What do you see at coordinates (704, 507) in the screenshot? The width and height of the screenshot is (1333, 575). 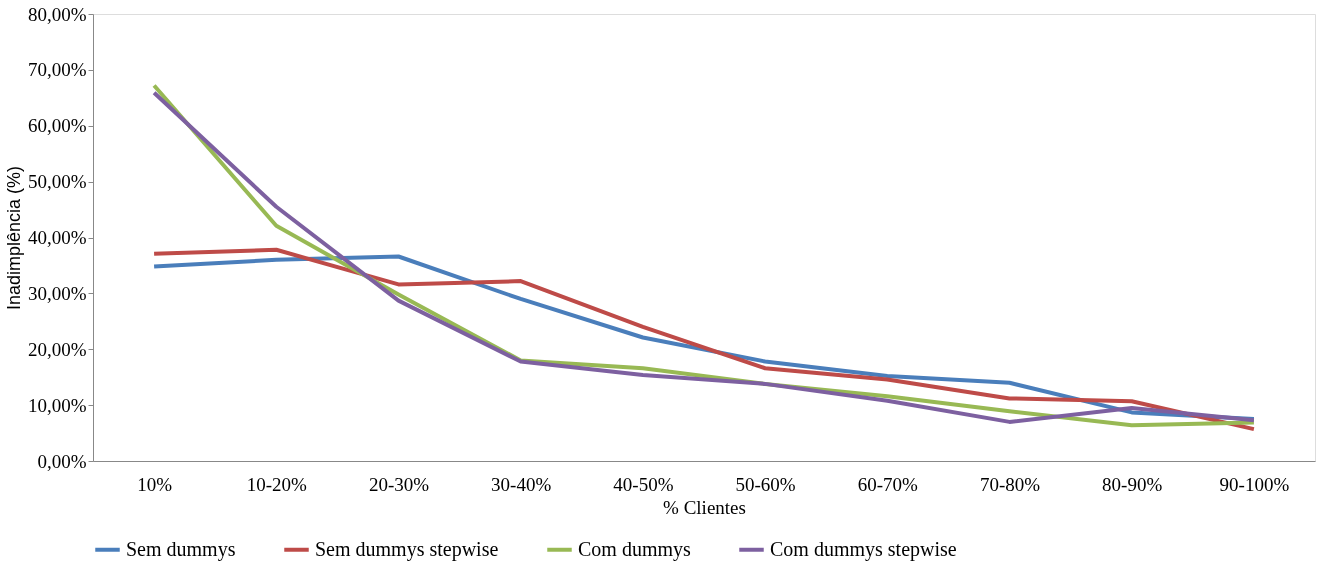 I see `x-axis-title: % Clientes` at bounding box center [704, 507].